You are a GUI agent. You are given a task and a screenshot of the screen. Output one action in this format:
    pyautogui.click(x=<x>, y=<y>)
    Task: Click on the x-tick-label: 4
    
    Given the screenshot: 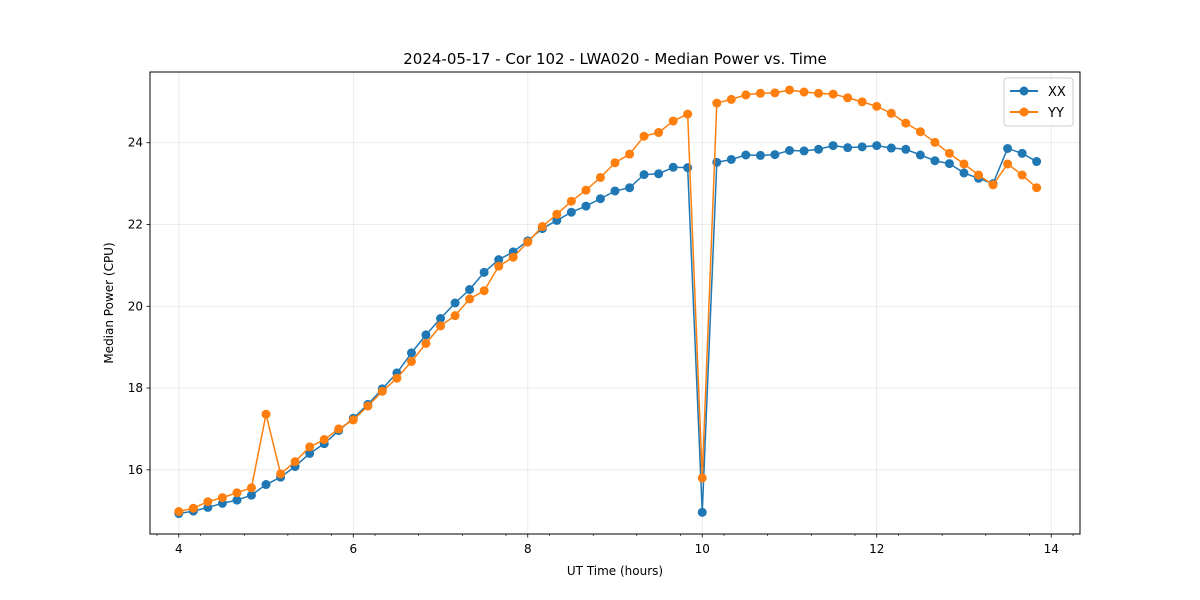 What is the action you would take?
    pyautogui.click(x=179, y=549)
    